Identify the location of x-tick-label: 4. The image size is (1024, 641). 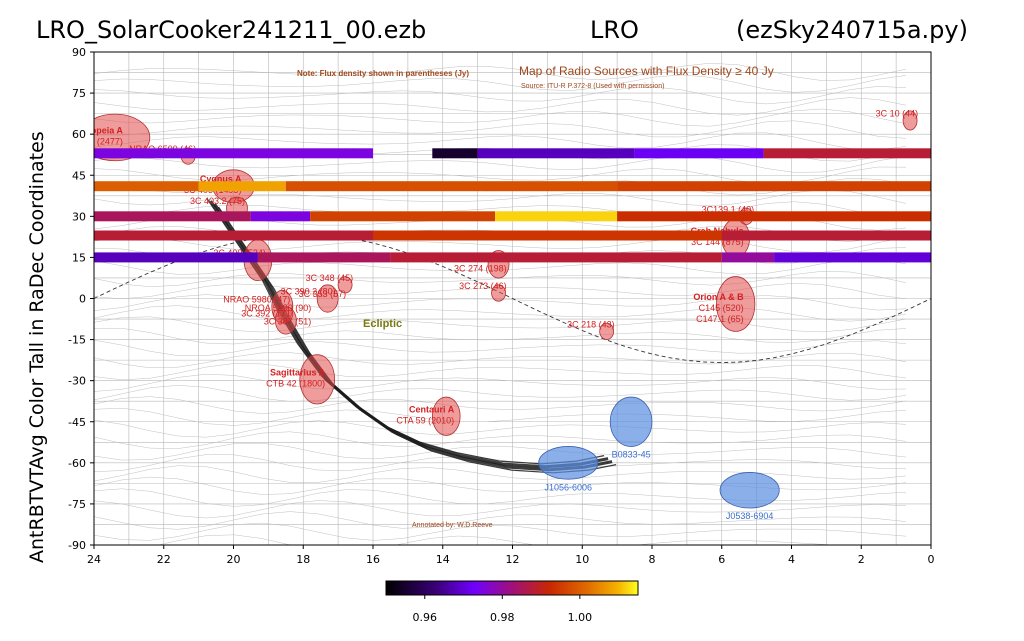
(791, 559).